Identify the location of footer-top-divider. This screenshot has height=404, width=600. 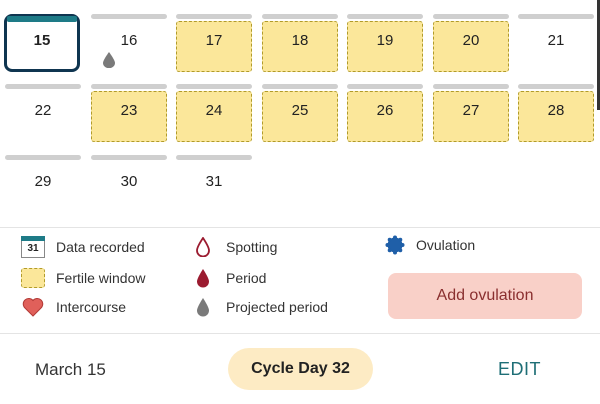
(300, 333).